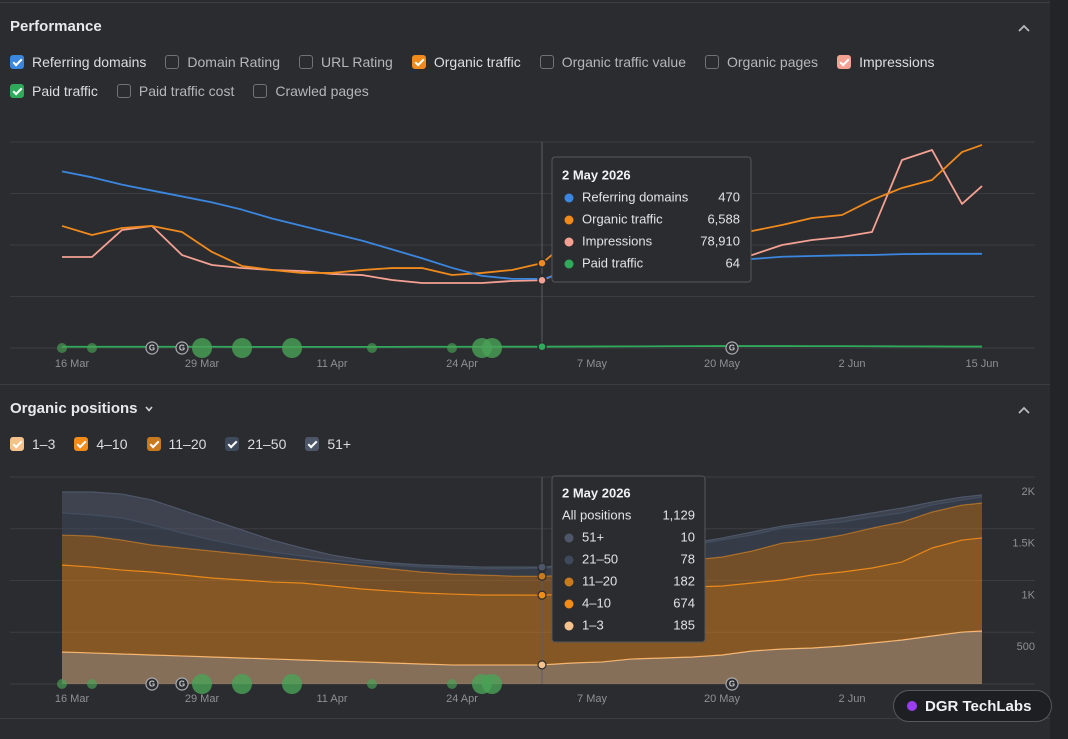 This screenshot has height=739, width=1068. I want to click on checkbox-label: Referring domains, so click(89, 62).